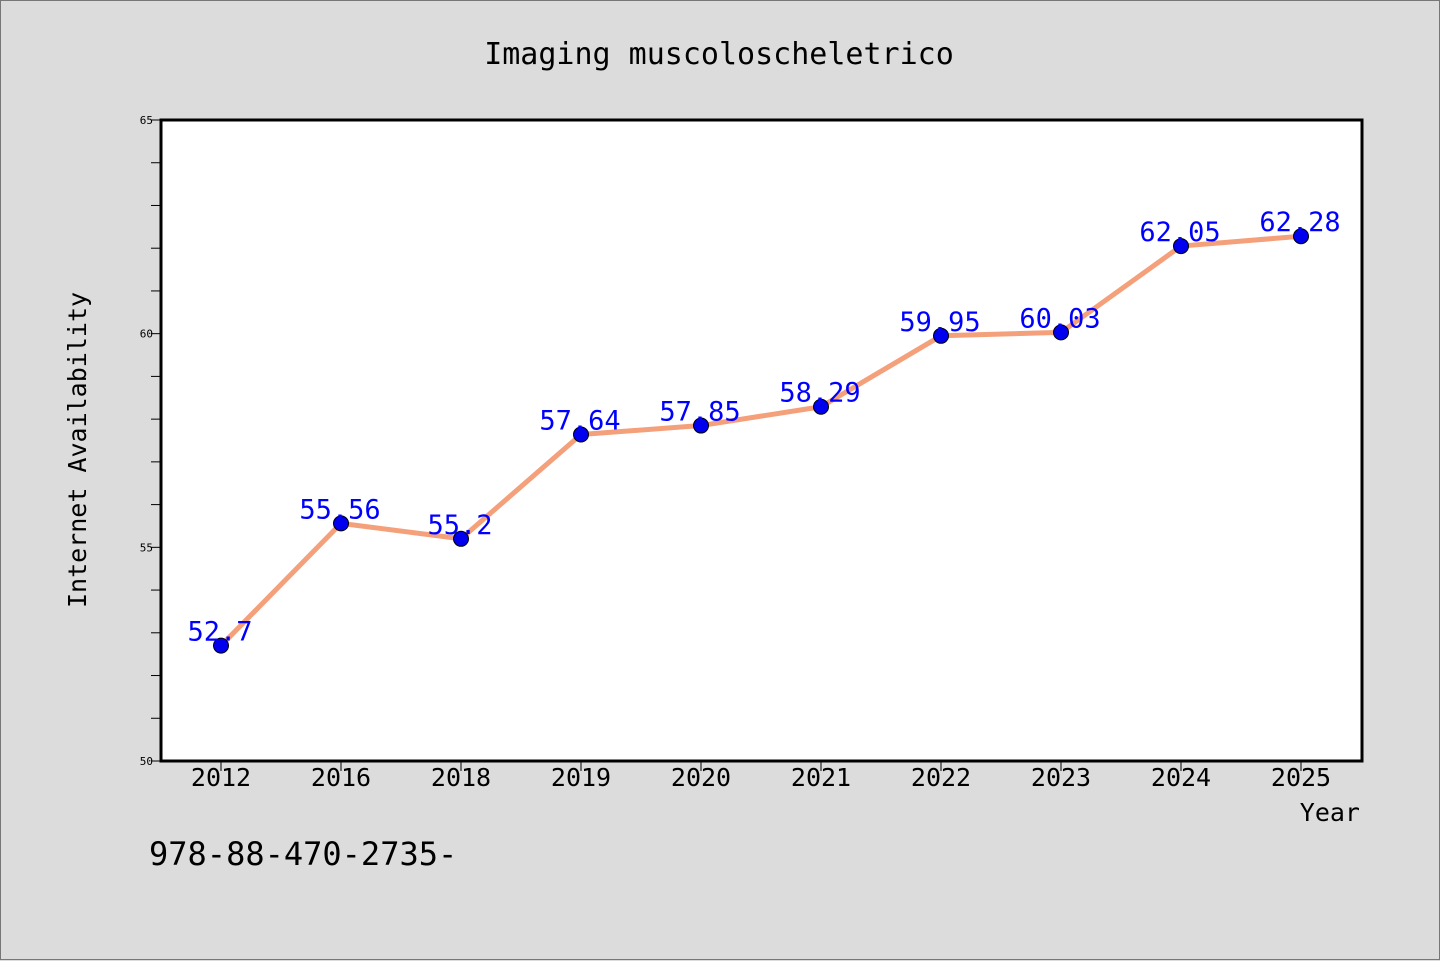  I want to click on x-tick-label: 2021, so click(821, 777).